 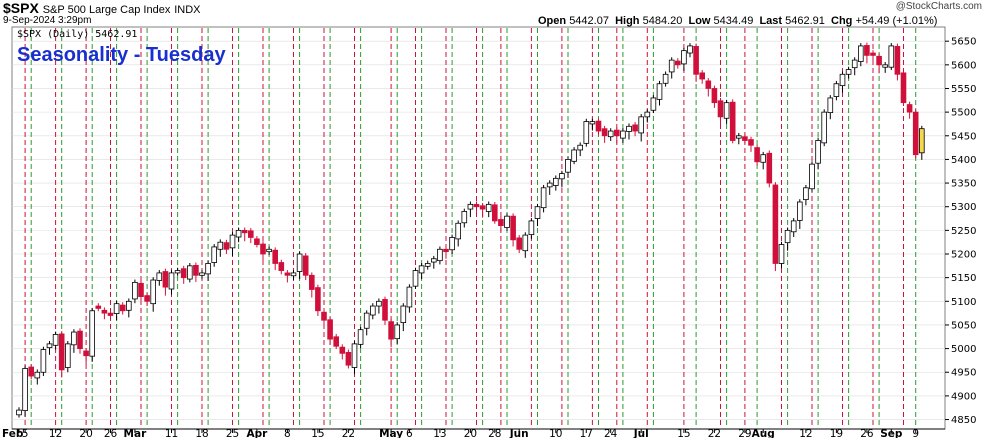 What do you see at coordinates (136, 433) in the screenshot?
I see `xtick-label: Mar` at bounding box center [136, 433].